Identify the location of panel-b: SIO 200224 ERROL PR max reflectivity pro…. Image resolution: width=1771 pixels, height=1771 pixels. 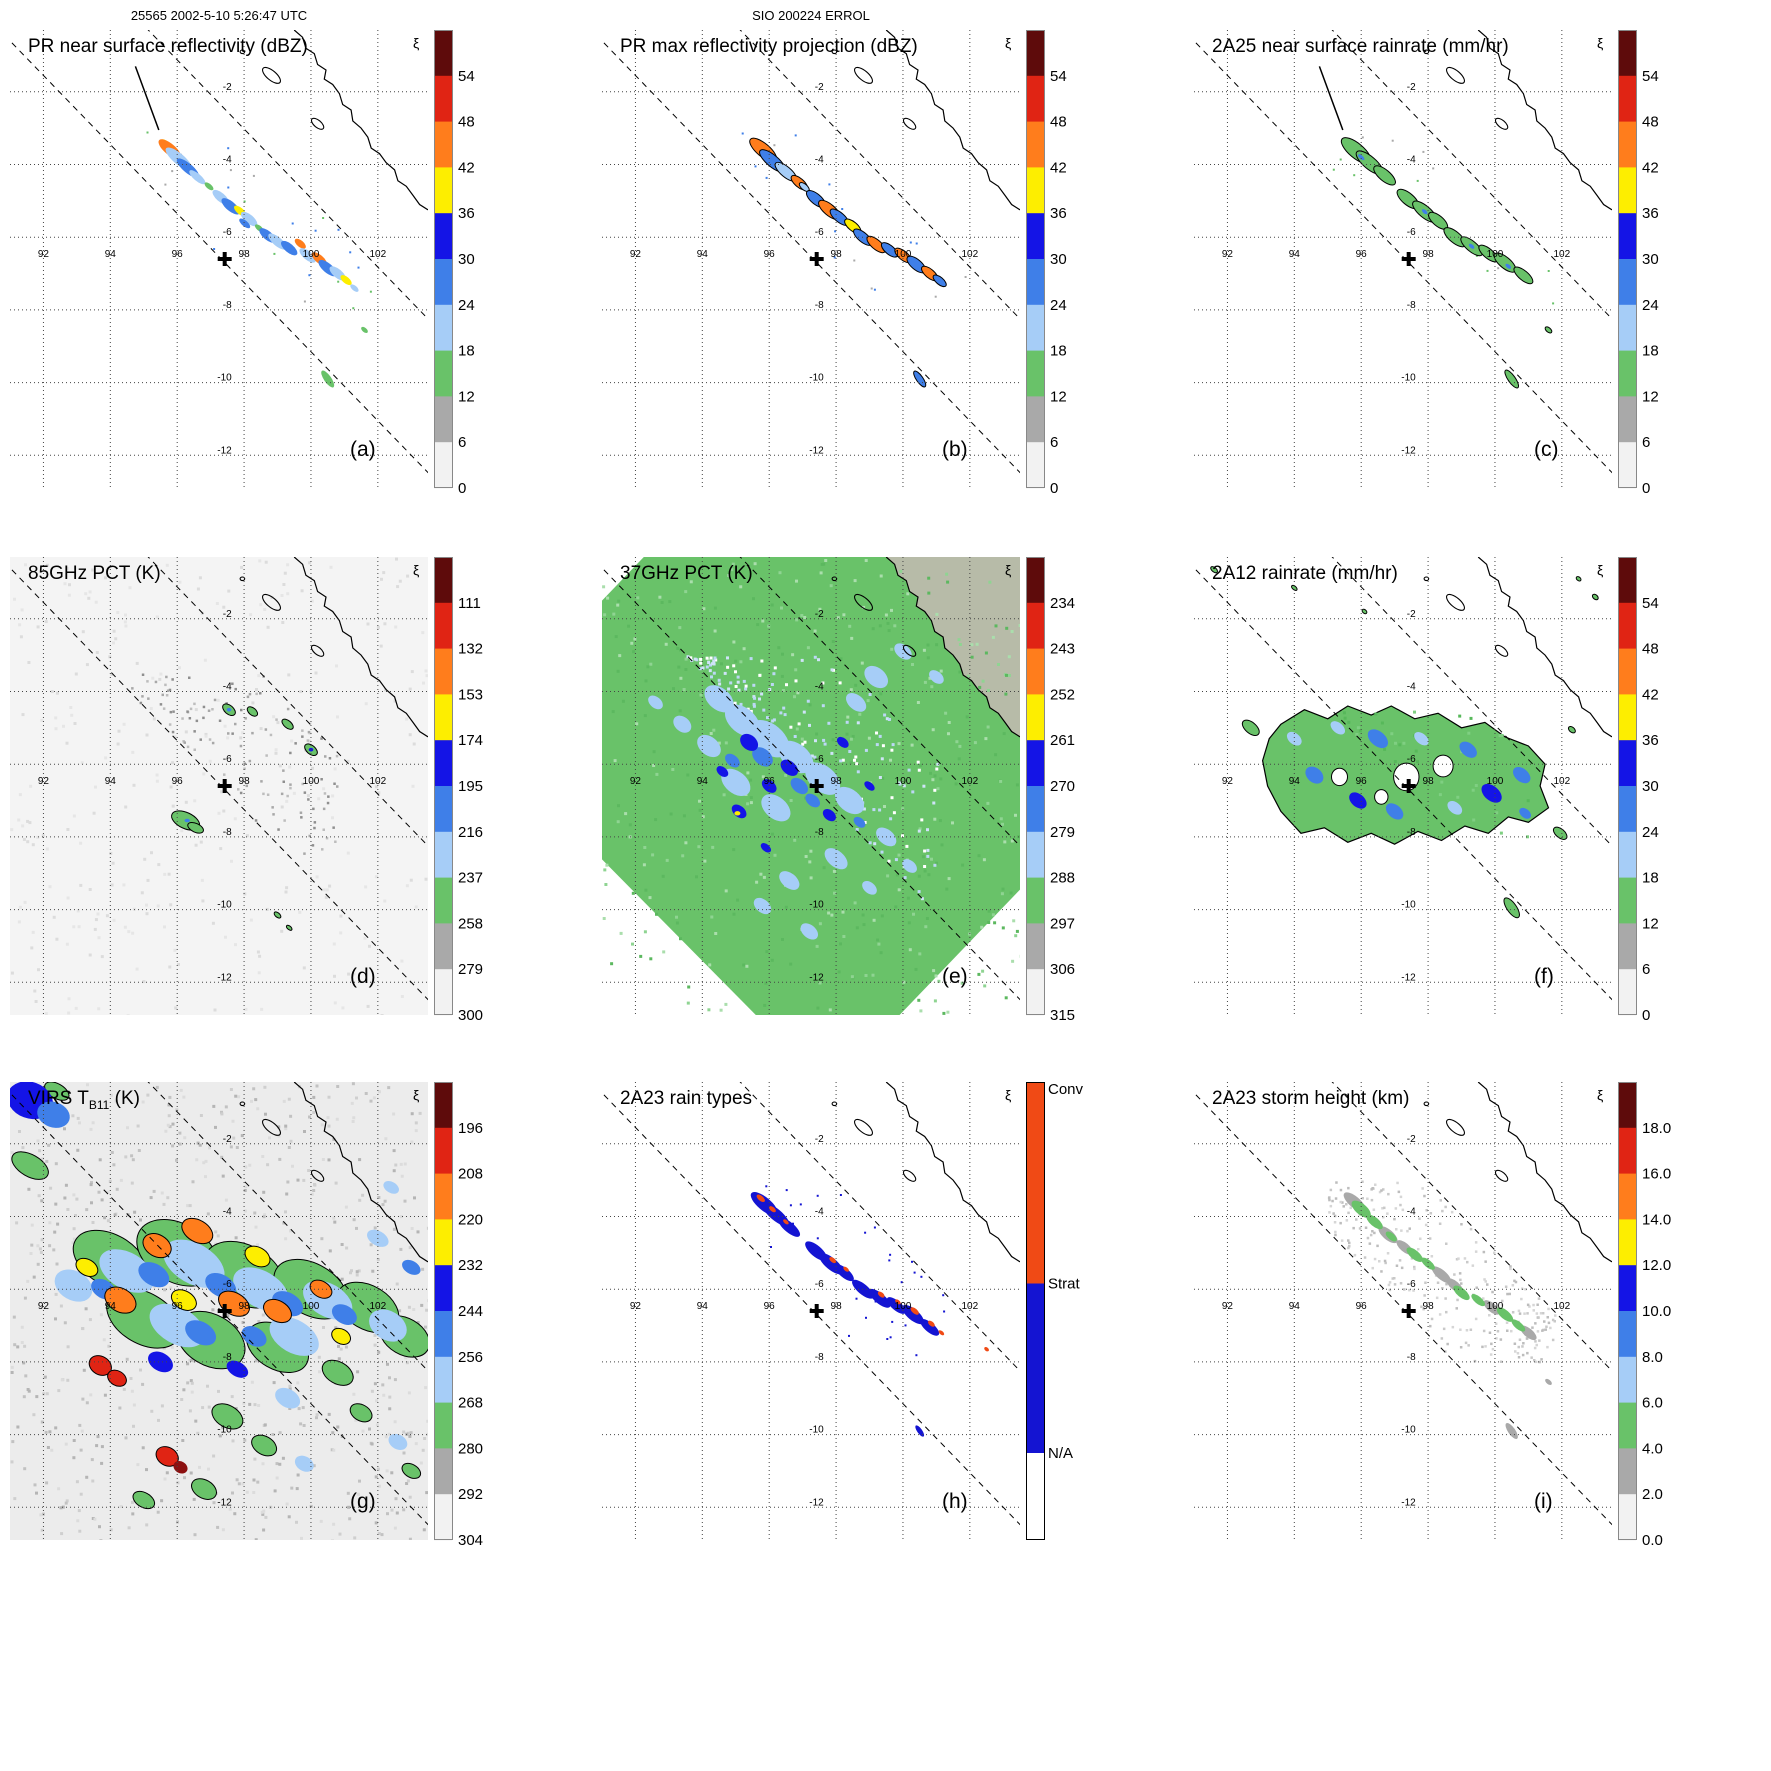
(886, 263).